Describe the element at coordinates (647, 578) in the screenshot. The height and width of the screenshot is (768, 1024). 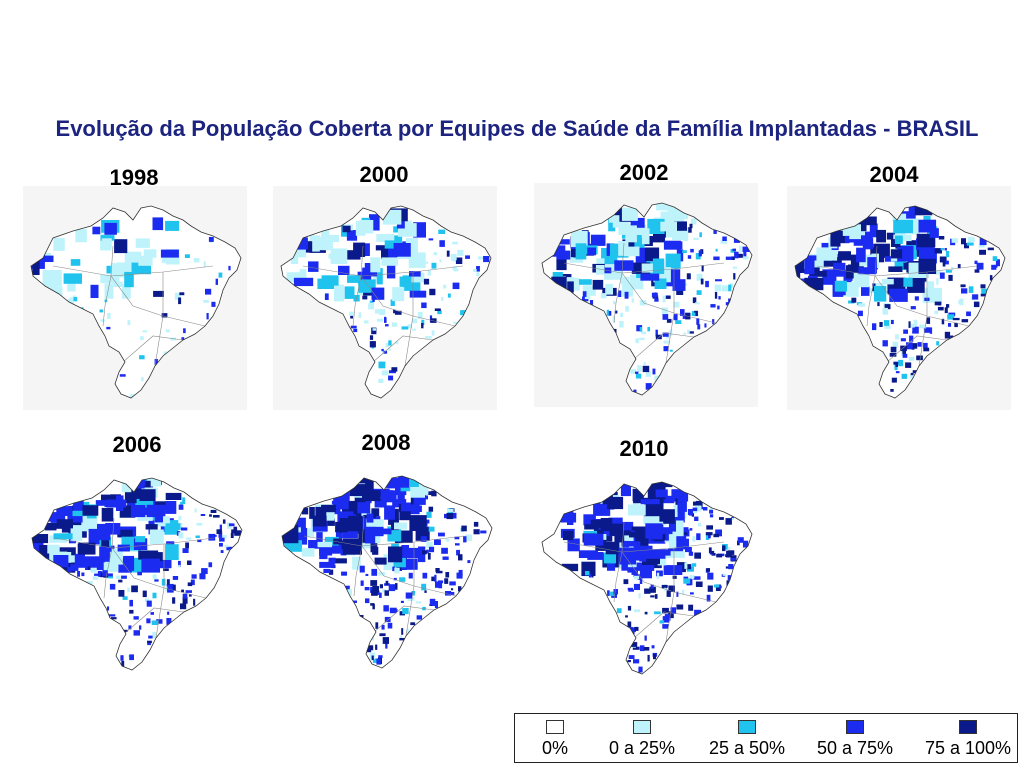
I see `country-border` at that location.